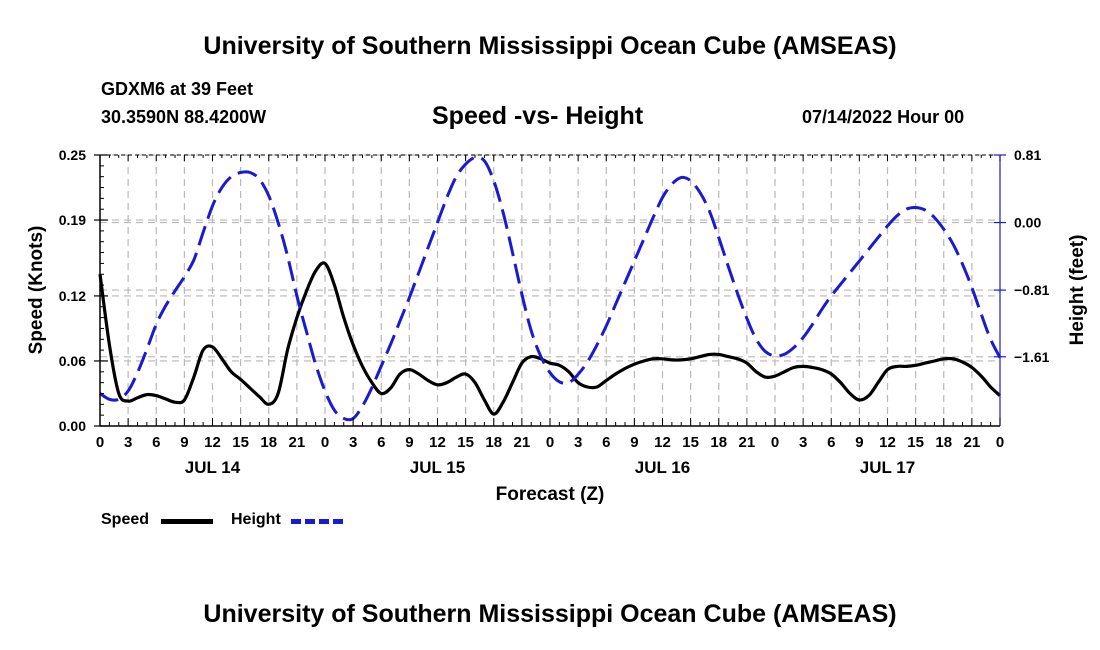  Describe the element at coordinates (1077, 290) in the screenshot. I see `y2-axis-title: Height (feet)` at that location.